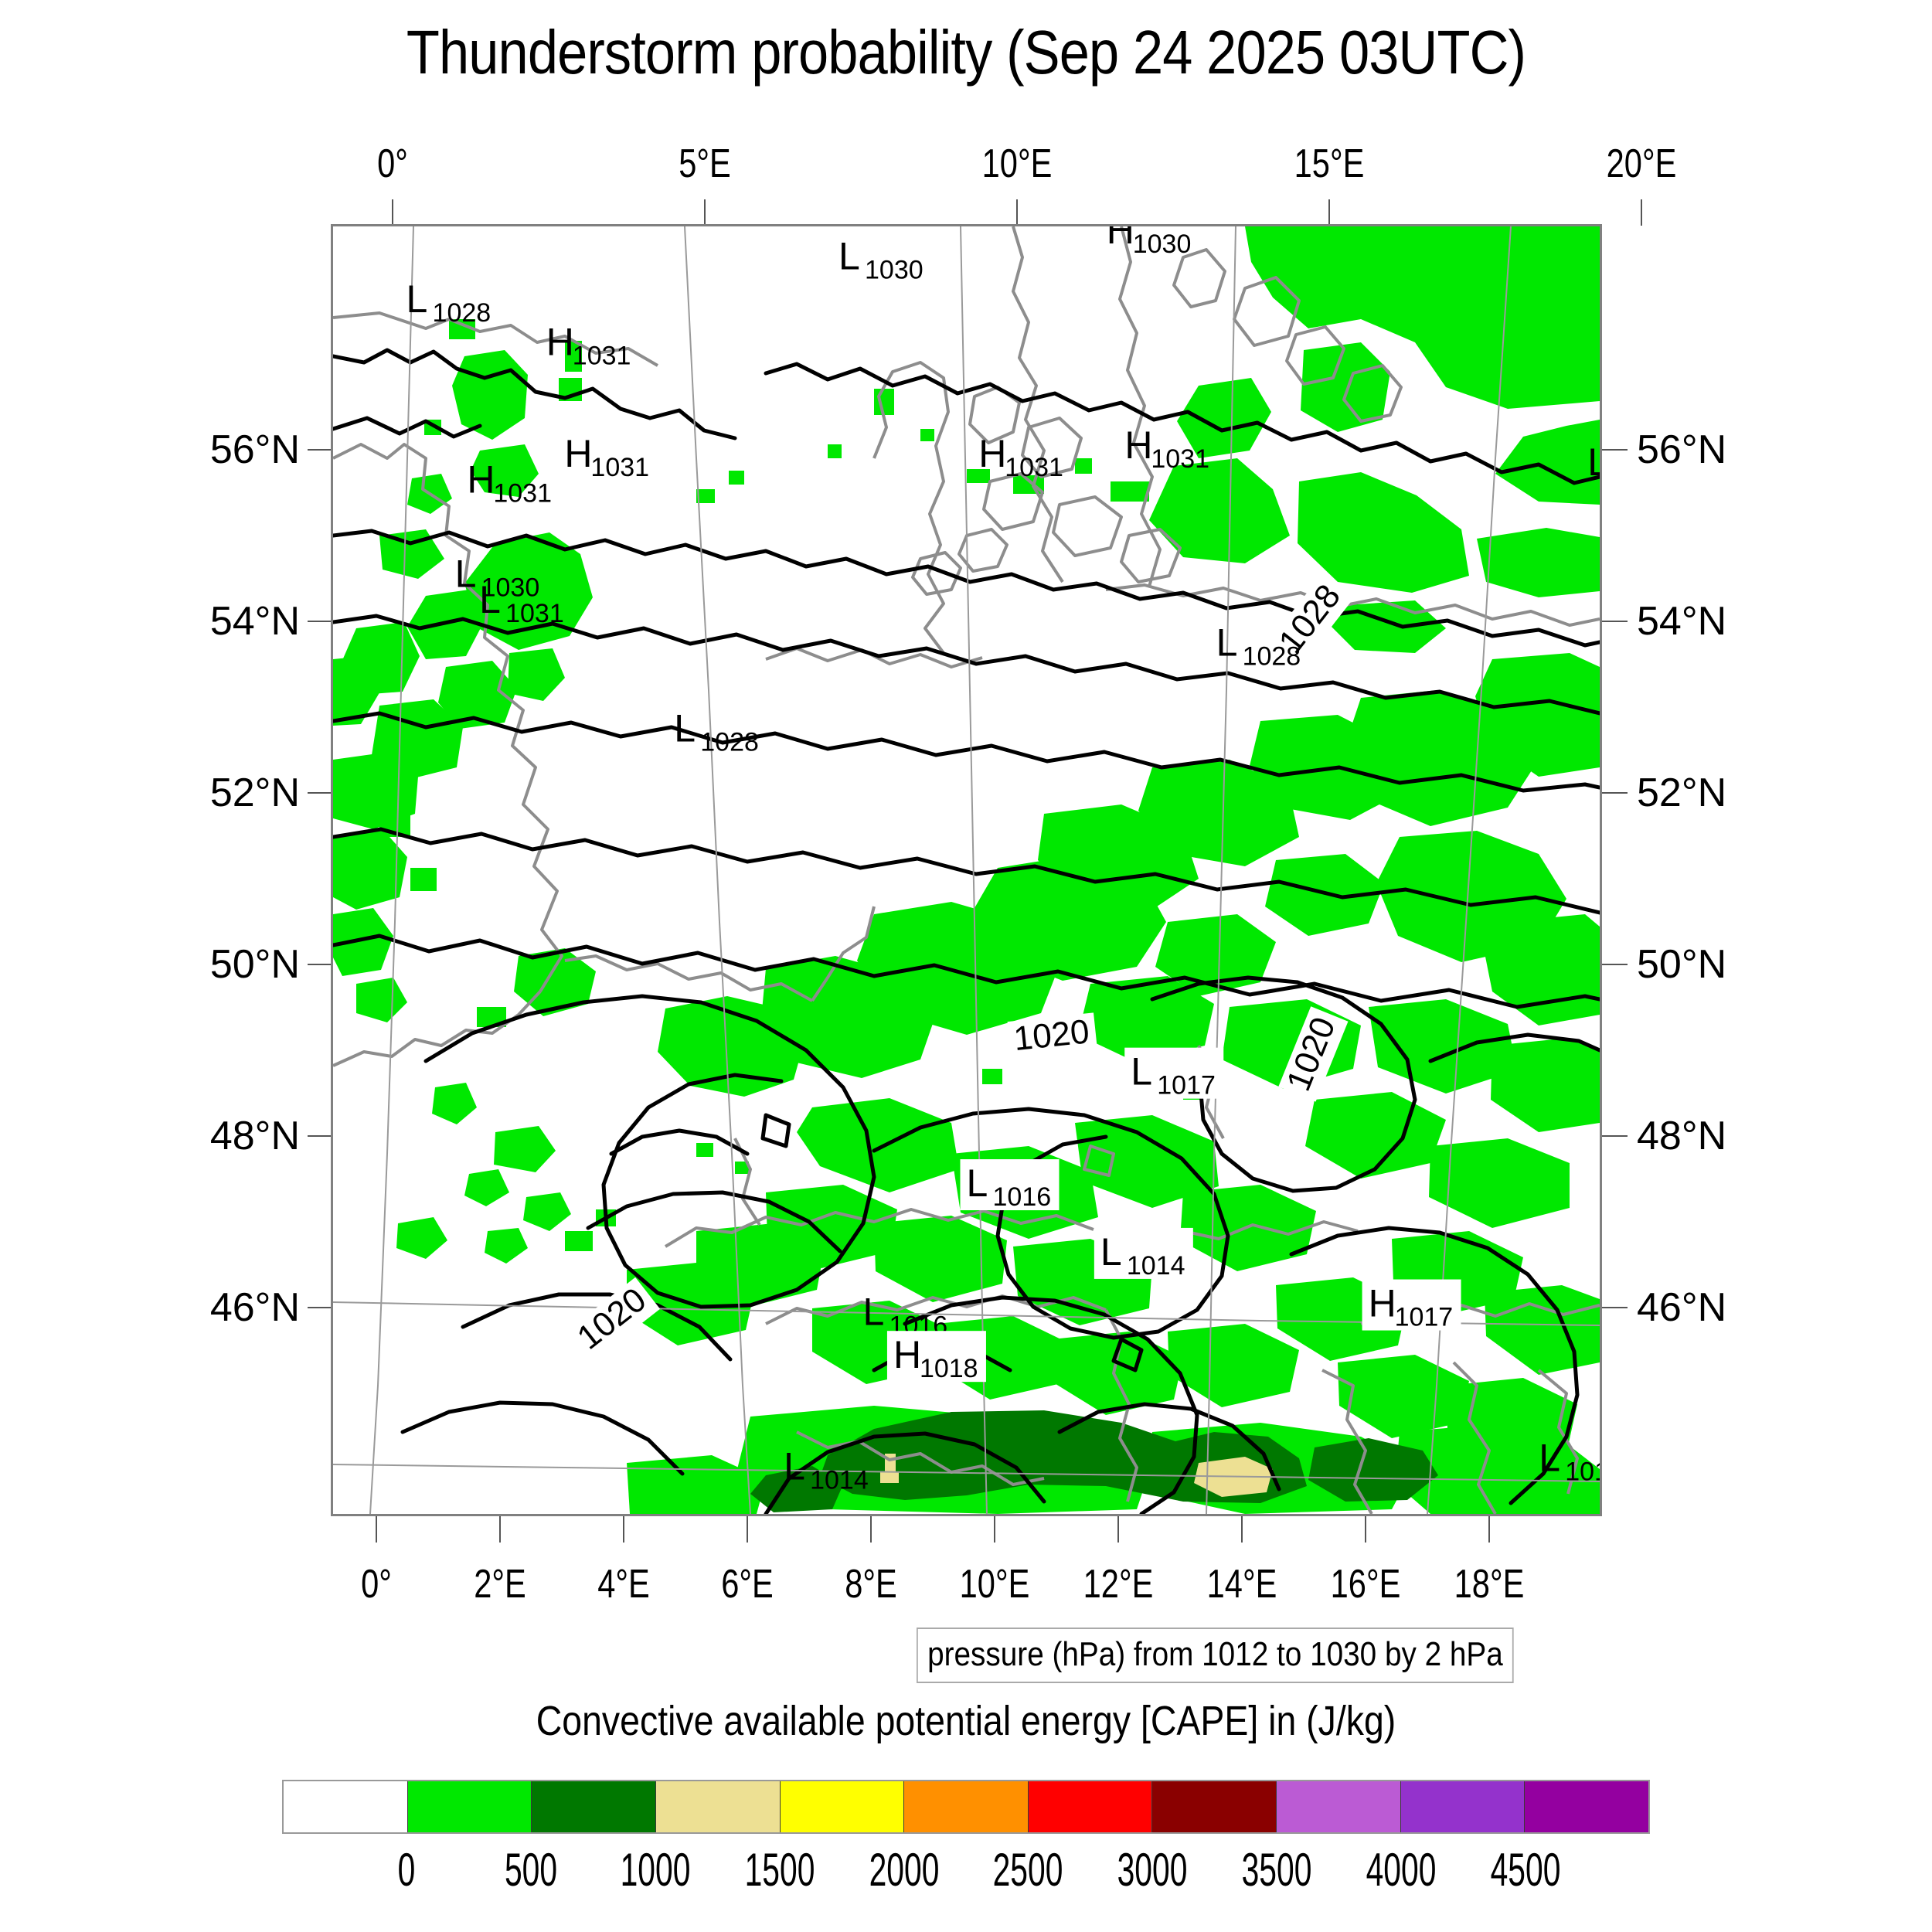 The height and width of the screenshot is (1932, 1932). What do you see at coordinates (880, 260) in the screenshot?
I see `pressure-marker-l-2: L 1030` at bounding box center [880, 260].